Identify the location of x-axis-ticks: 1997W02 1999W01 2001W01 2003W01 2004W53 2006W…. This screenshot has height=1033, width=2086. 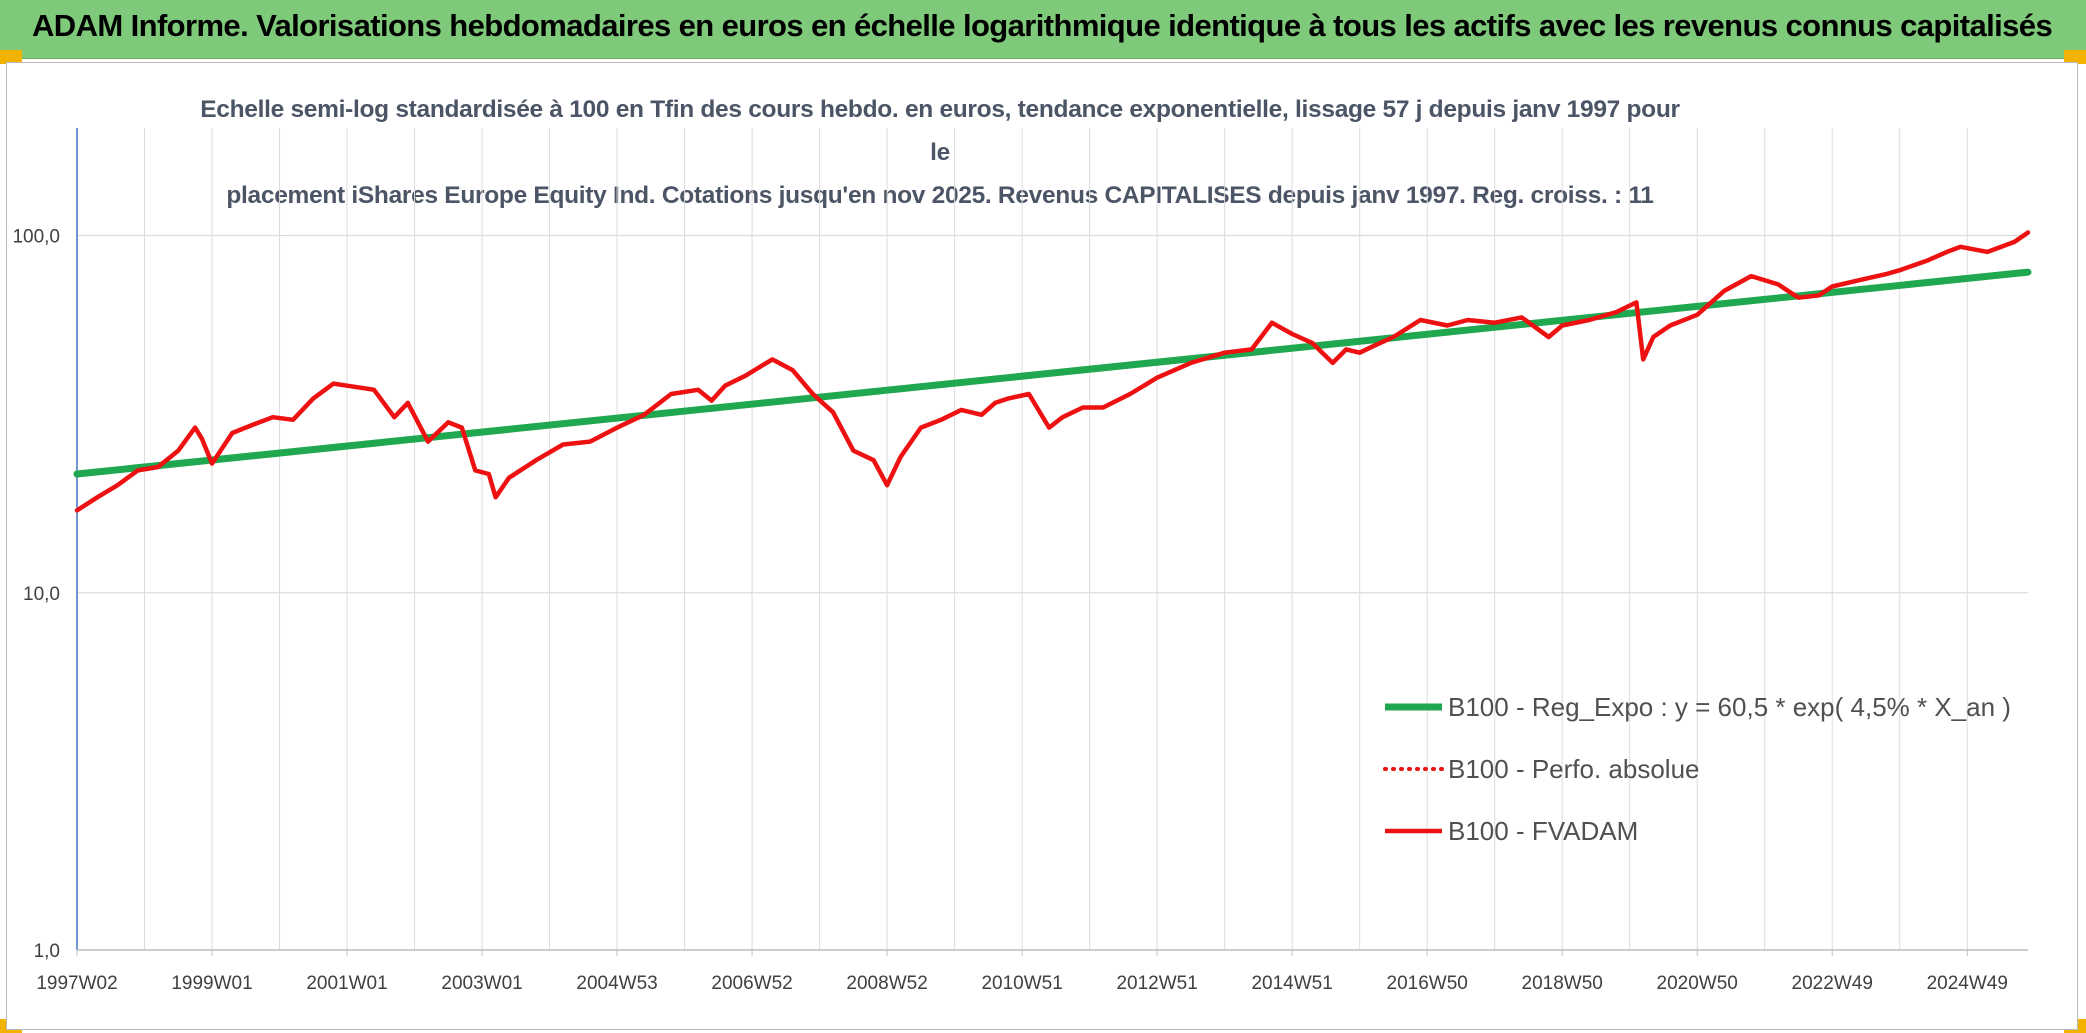
(1022, 972).